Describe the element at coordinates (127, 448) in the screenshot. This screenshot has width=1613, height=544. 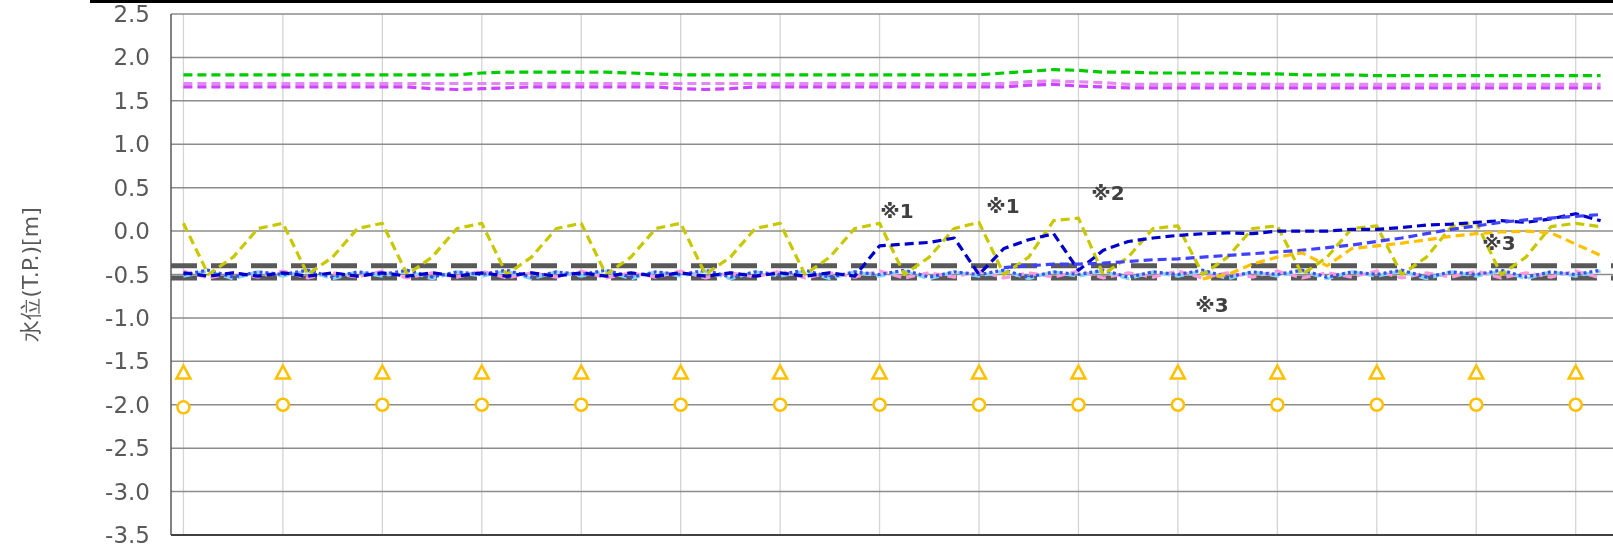
I see `y-tick-label: -2.5` at that location.